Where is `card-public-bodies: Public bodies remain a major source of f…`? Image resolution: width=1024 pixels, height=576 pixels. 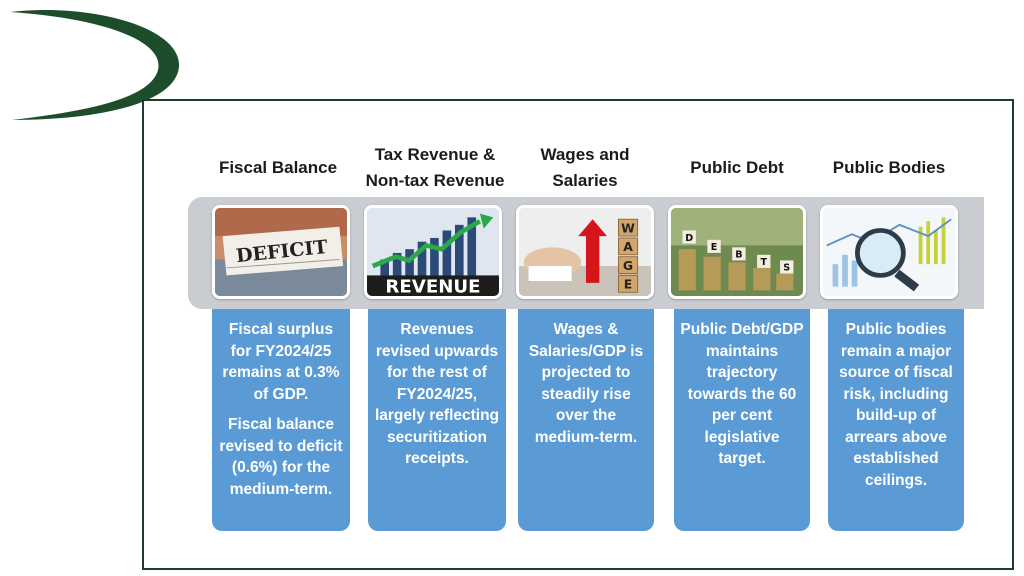 card-public-bodies: Public bodies remain a major source of f… is located at coordinates (896, 420).